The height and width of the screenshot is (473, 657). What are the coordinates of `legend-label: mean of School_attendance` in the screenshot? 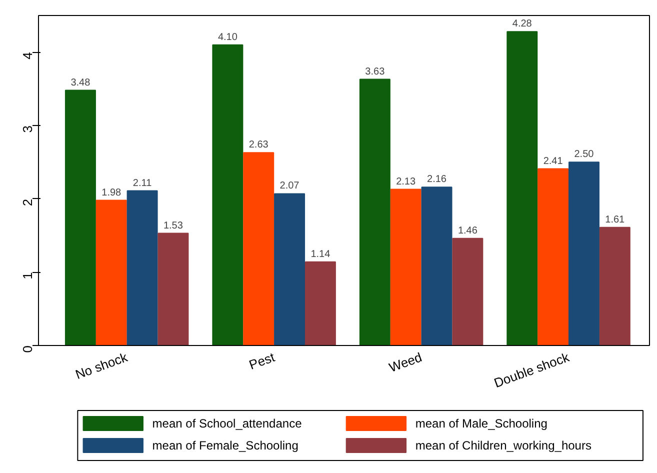 It's located at (227, 423).